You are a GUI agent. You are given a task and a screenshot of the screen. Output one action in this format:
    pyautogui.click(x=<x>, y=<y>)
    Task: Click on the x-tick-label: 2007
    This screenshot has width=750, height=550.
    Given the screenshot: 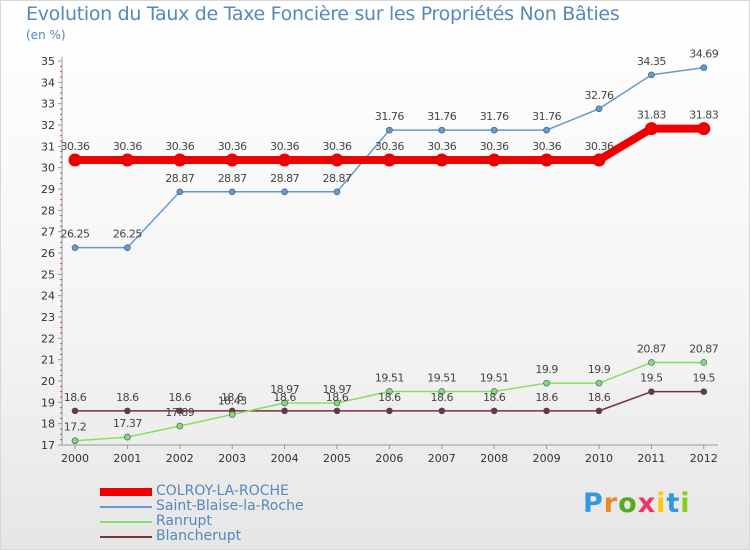 What is the action you would take?
    pyautogui.click(x=442, y=458)
    